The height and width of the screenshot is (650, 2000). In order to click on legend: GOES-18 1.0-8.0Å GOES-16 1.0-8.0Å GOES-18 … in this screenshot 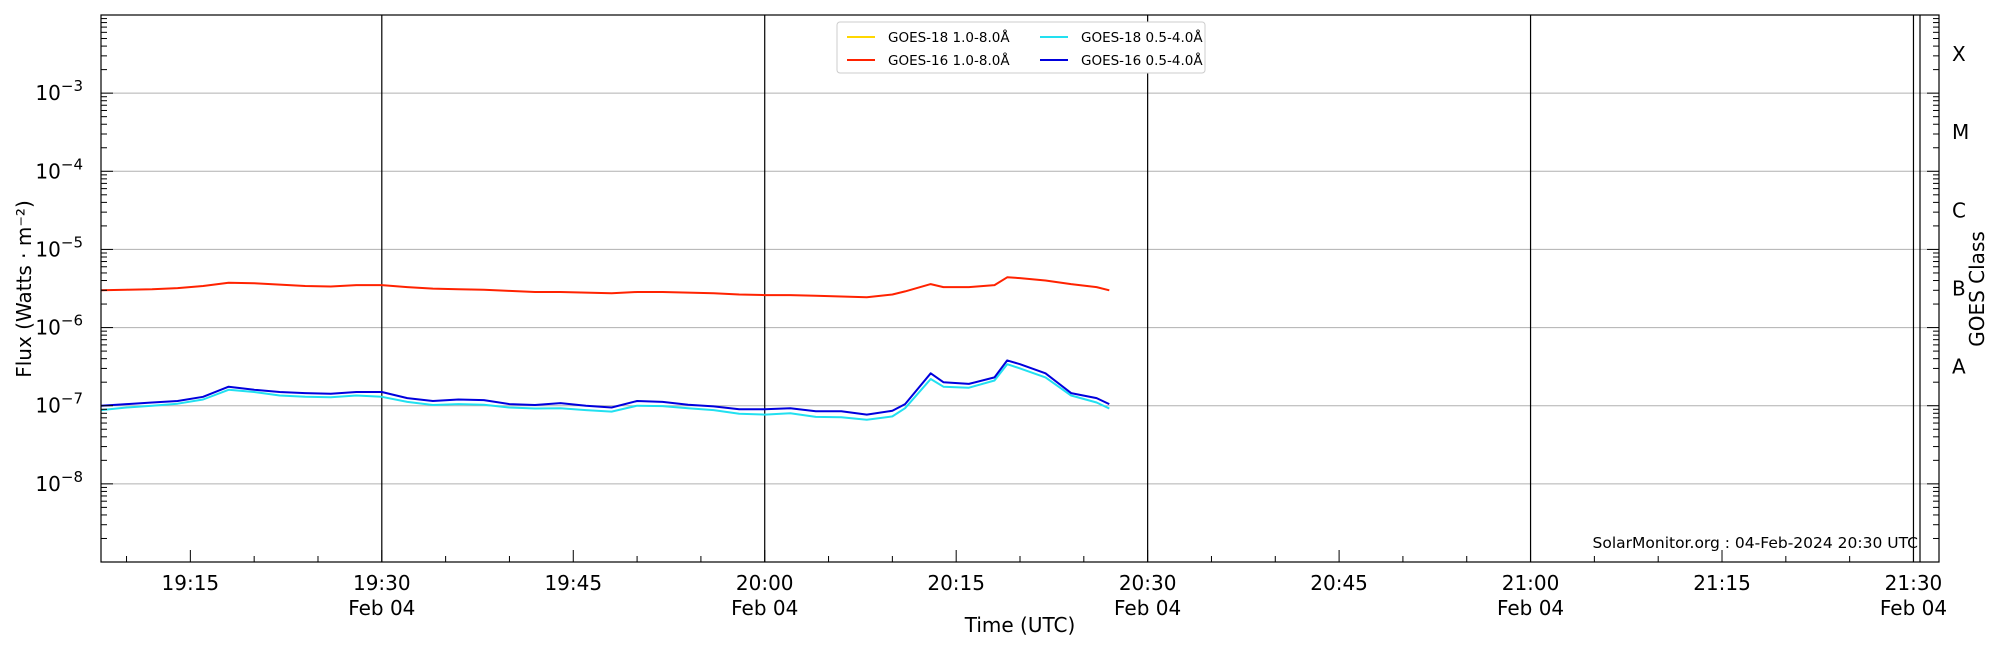, I will do `click(1021, 47)`.